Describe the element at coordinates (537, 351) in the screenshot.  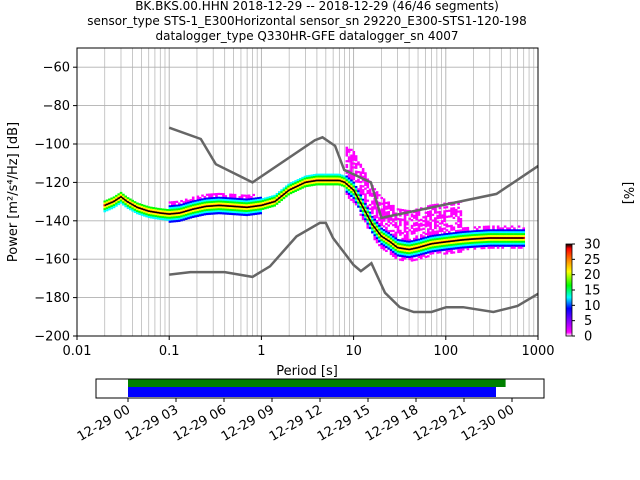
I see `x-tick-label: 1000` at that location.